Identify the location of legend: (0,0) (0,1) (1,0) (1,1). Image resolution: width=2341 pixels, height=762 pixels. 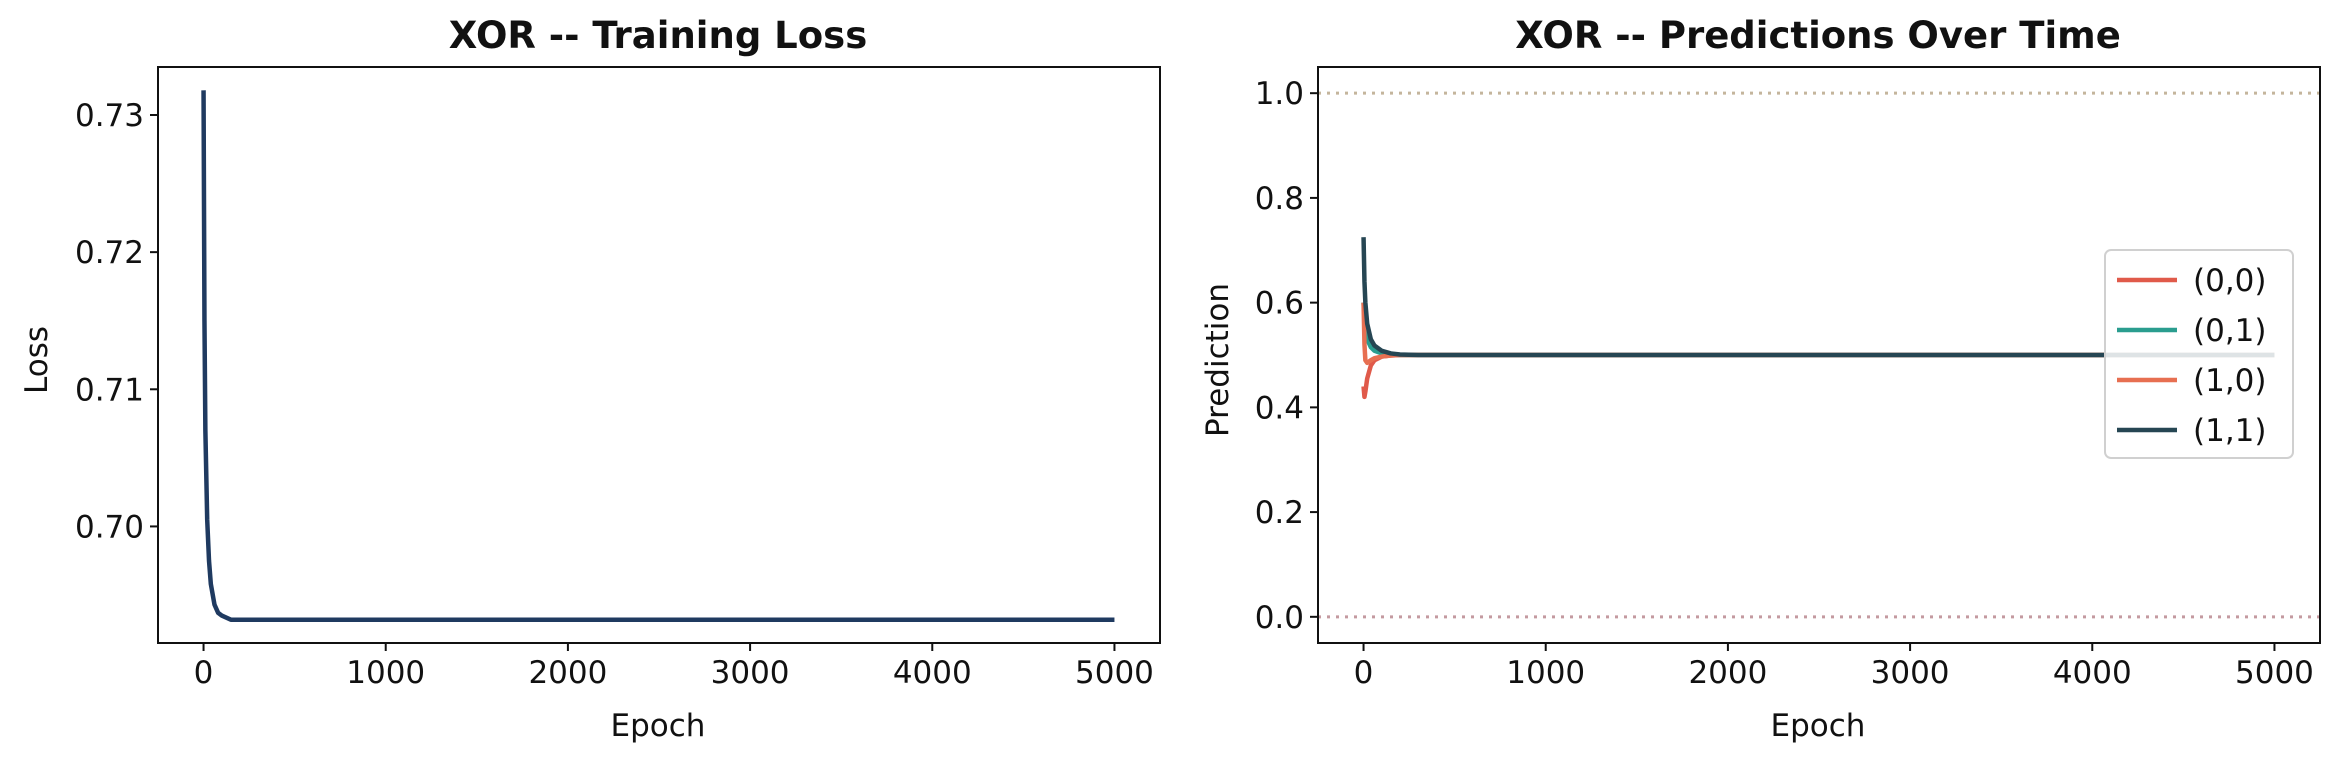
(2199, 354).